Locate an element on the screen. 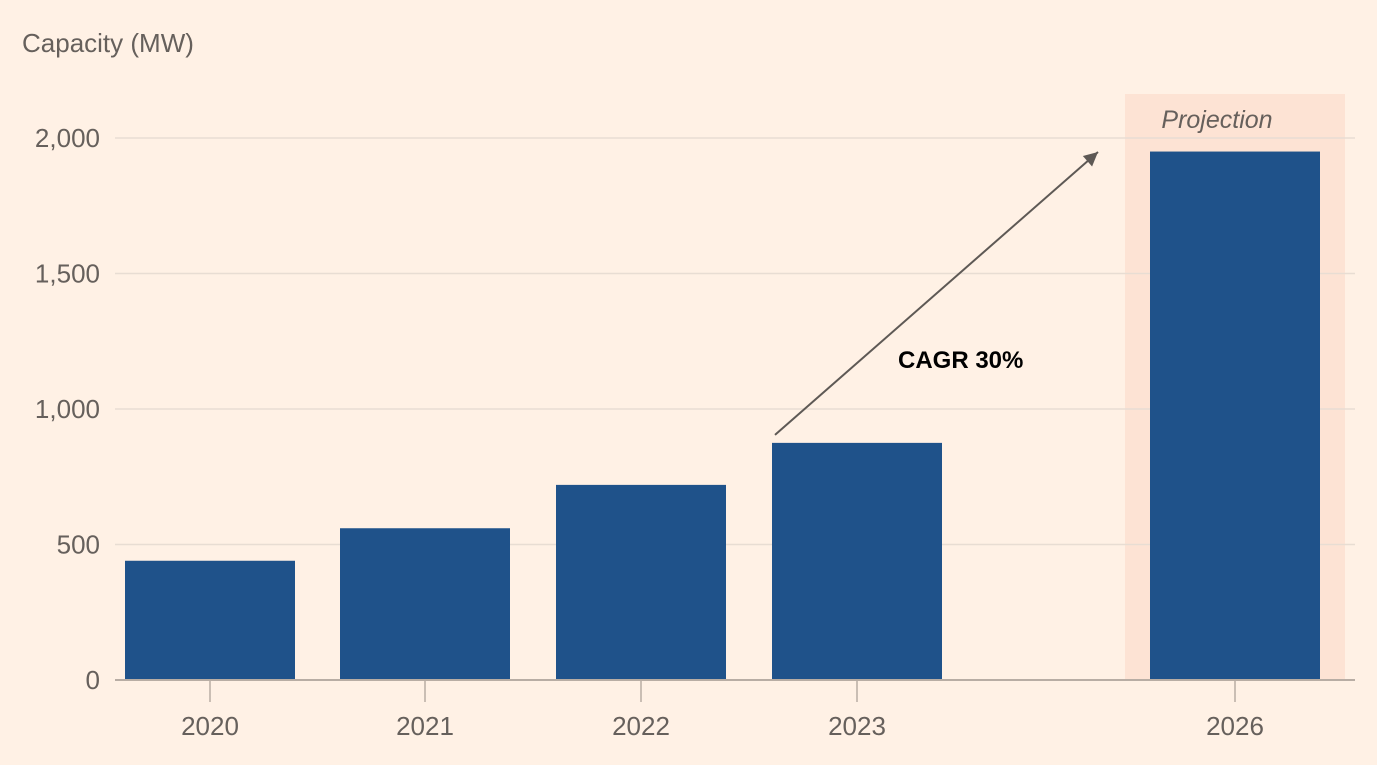  y-axis-label: Capacity (MW) is located at coordinates (108, 43).